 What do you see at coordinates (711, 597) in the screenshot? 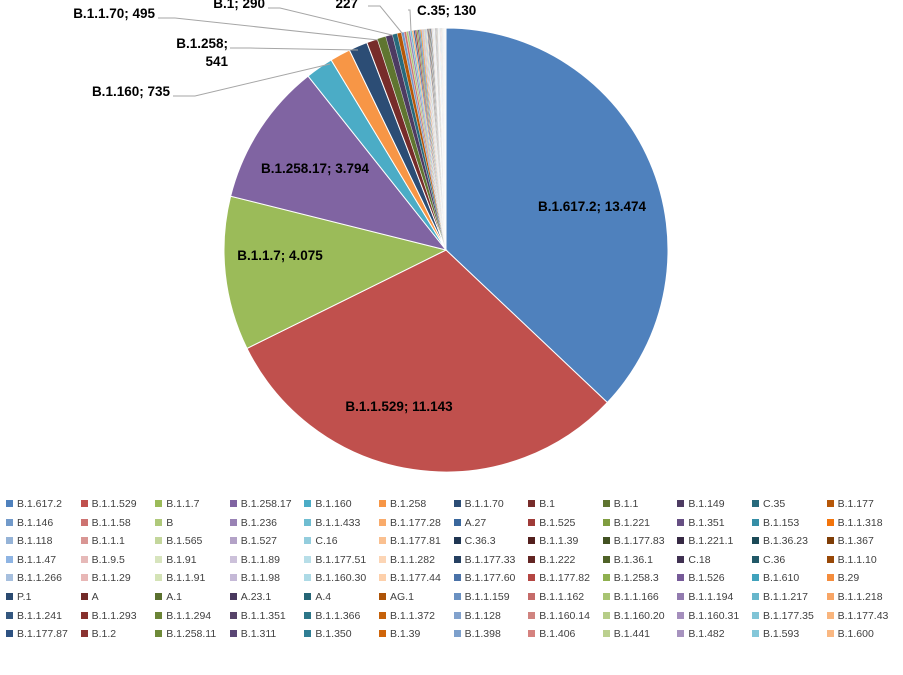
I see `legend-label: B.1.1.194` at bounding box center [711, 597].